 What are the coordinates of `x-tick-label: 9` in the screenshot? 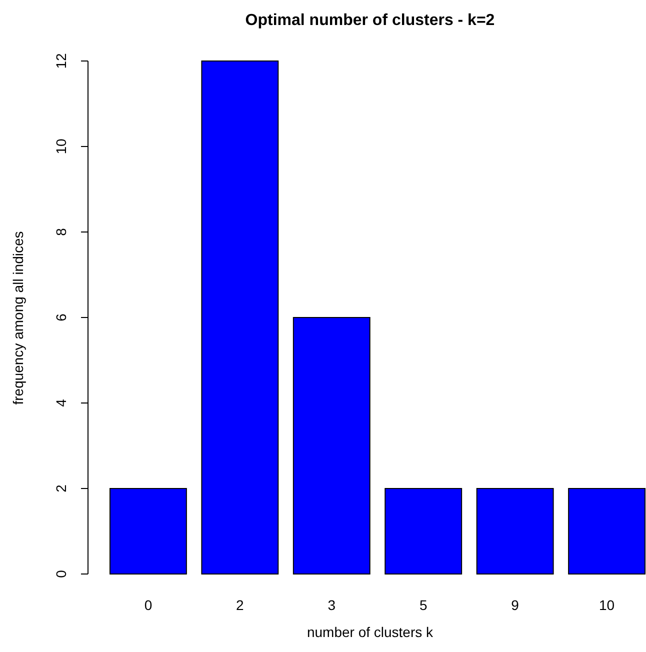 It's located at (515, 605).